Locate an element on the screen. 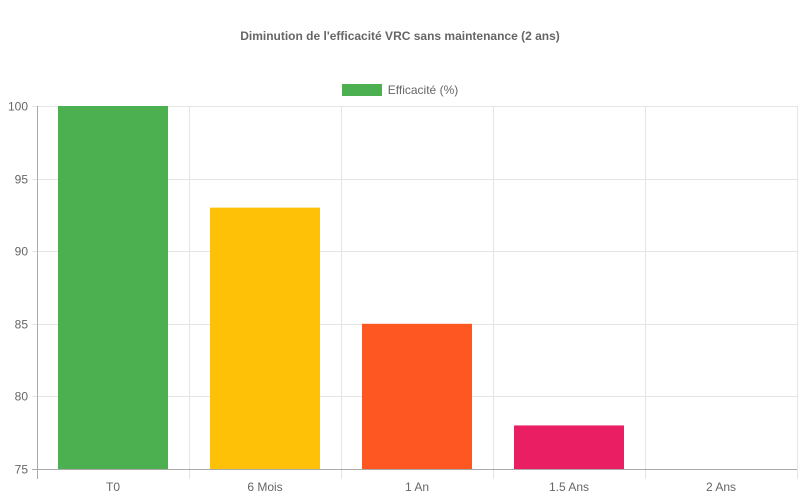 Image resolution: width=800 pixels, height=500 pixels. x-tick-label: T0 is located at coordinates (113, 487).